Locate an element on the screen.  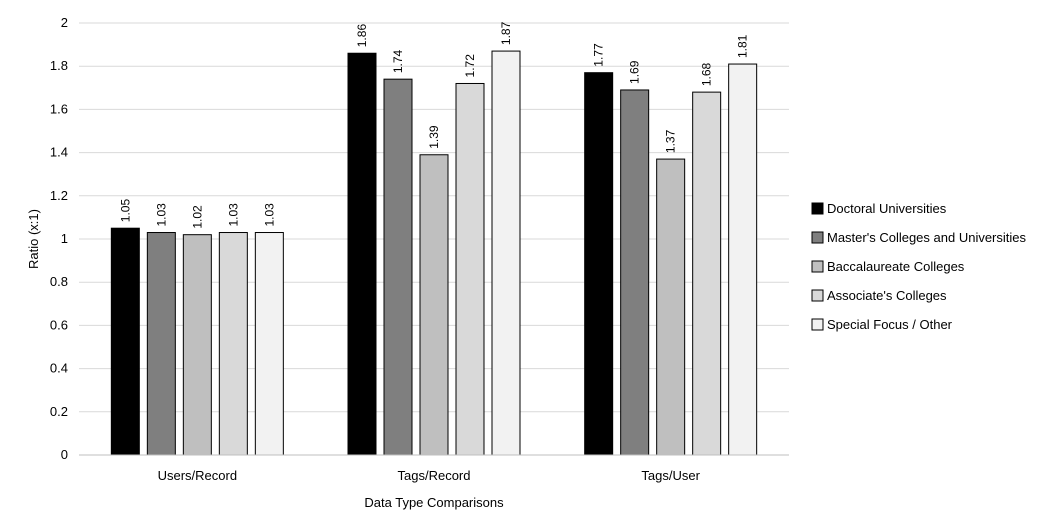
x-tick-label: Tags/Record is located at coordinates (434, 475).